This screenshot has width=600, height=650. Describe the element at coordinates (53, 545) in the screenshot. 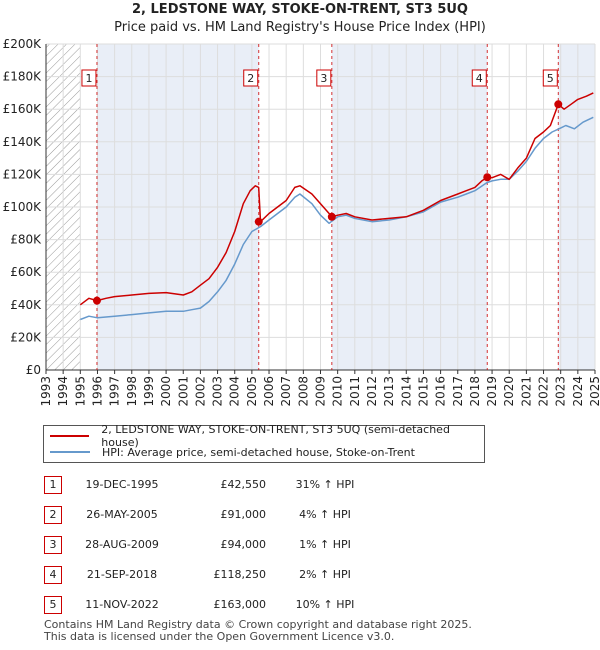

I see `transaction-badge: 3` at that location.